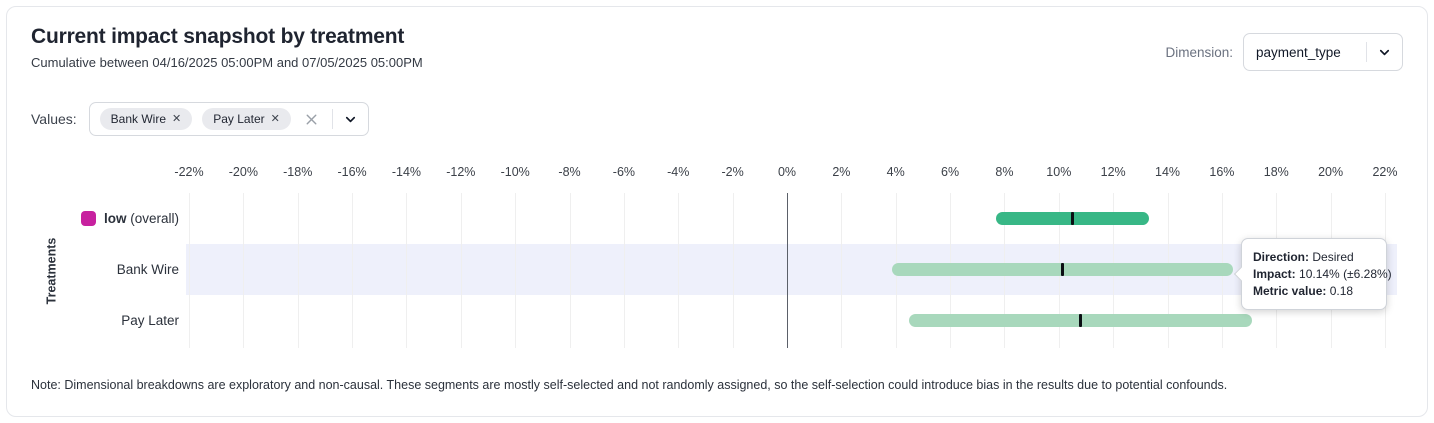 This screenshot has width=1434, height=423. Describe the element at coordinates (311, 119) in the screenshot. I see `clear-all-icon` at that location.